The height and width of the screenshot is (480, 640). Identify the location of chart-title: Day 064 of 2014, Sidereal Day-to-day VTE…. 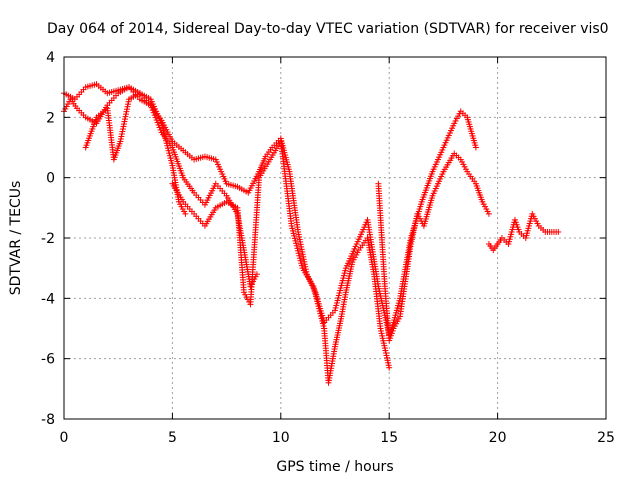
(328, 29).